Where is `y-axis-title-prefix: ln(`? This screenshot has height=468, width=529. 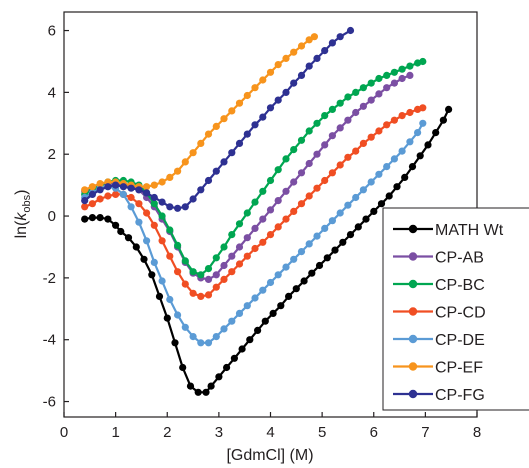
y-axis-title-prefix: ln( is located at coordinates (21, 229).